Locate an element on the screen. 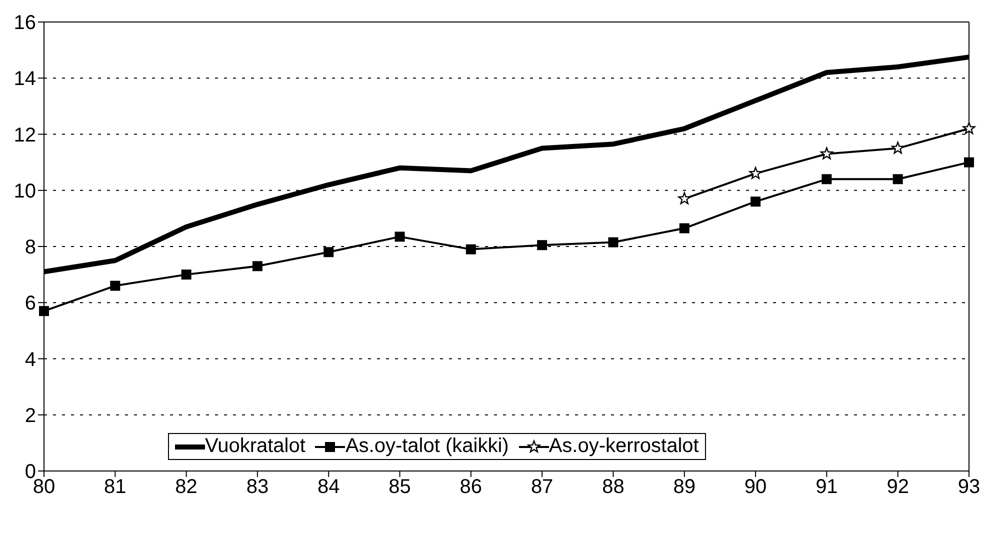 Image resolution: width=991 pixels, height=538 pixels. x-tick-label: 81 is located at coordinates (115, 487).